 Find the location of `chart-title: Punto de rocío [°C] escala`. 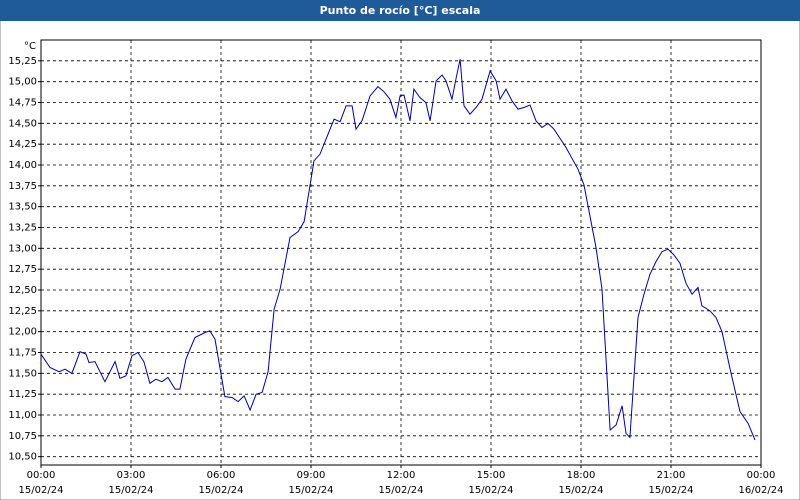

chart-title: Punto de rocío [°C] escala is located at coordinates (400, 10).